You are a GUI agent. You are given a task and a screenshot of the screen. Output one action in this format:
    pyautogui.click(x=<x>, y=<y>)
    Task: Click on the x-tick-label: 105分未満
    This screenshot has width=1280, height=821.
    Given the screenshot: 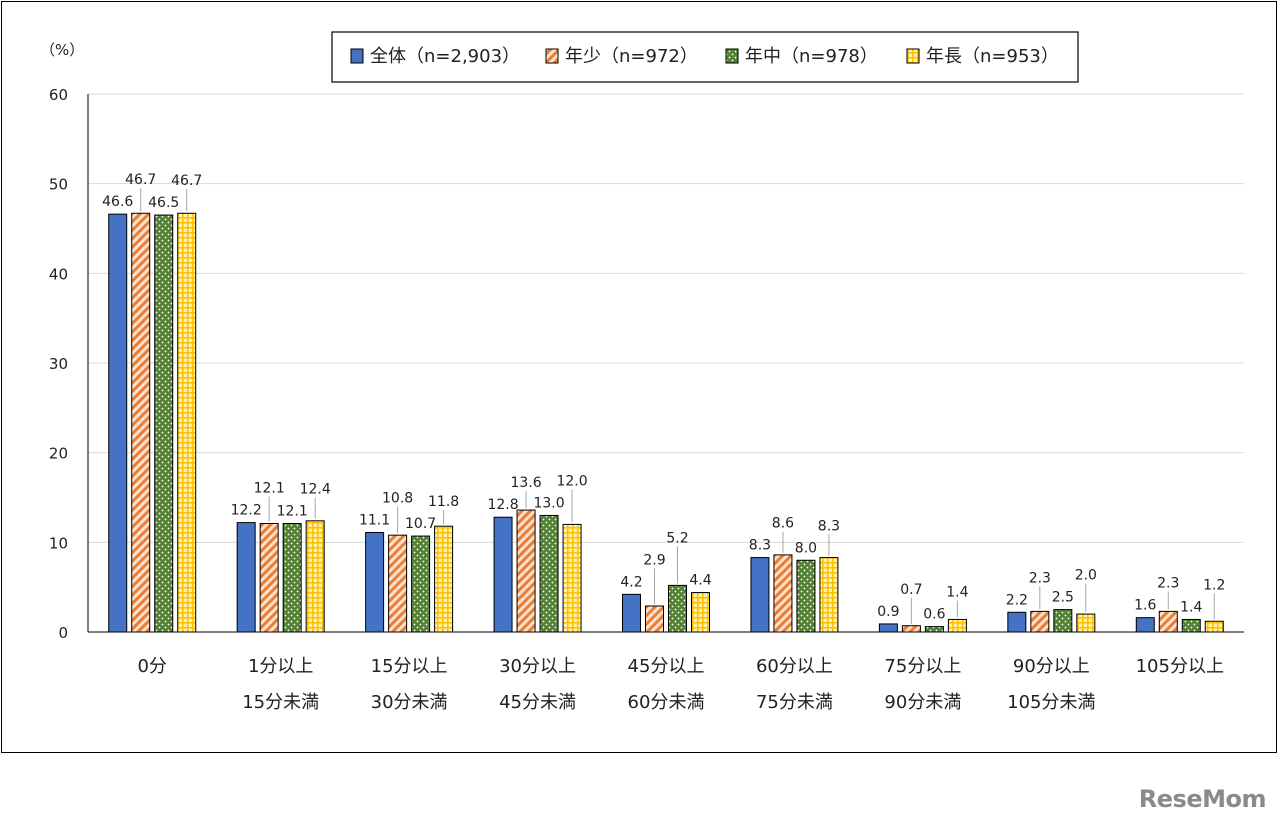 What is the action you would take?
    pyautogui.click(x=1051, y=702)
    